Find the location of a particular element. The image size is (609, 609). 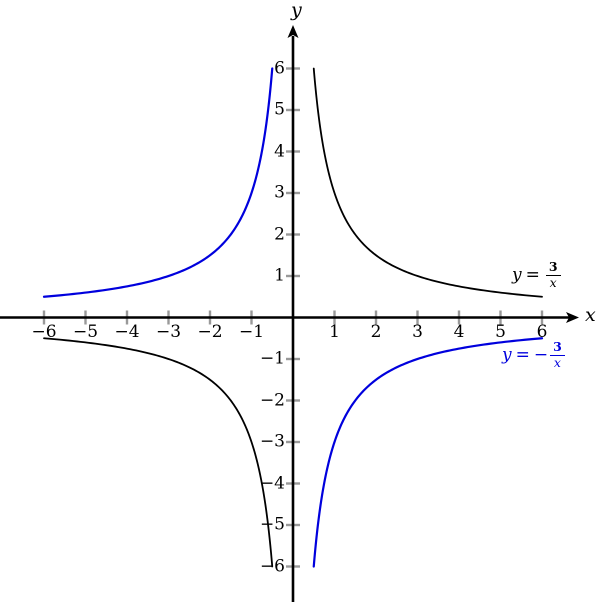

x-tick-label: 5 is located at coordinates (500, 332).